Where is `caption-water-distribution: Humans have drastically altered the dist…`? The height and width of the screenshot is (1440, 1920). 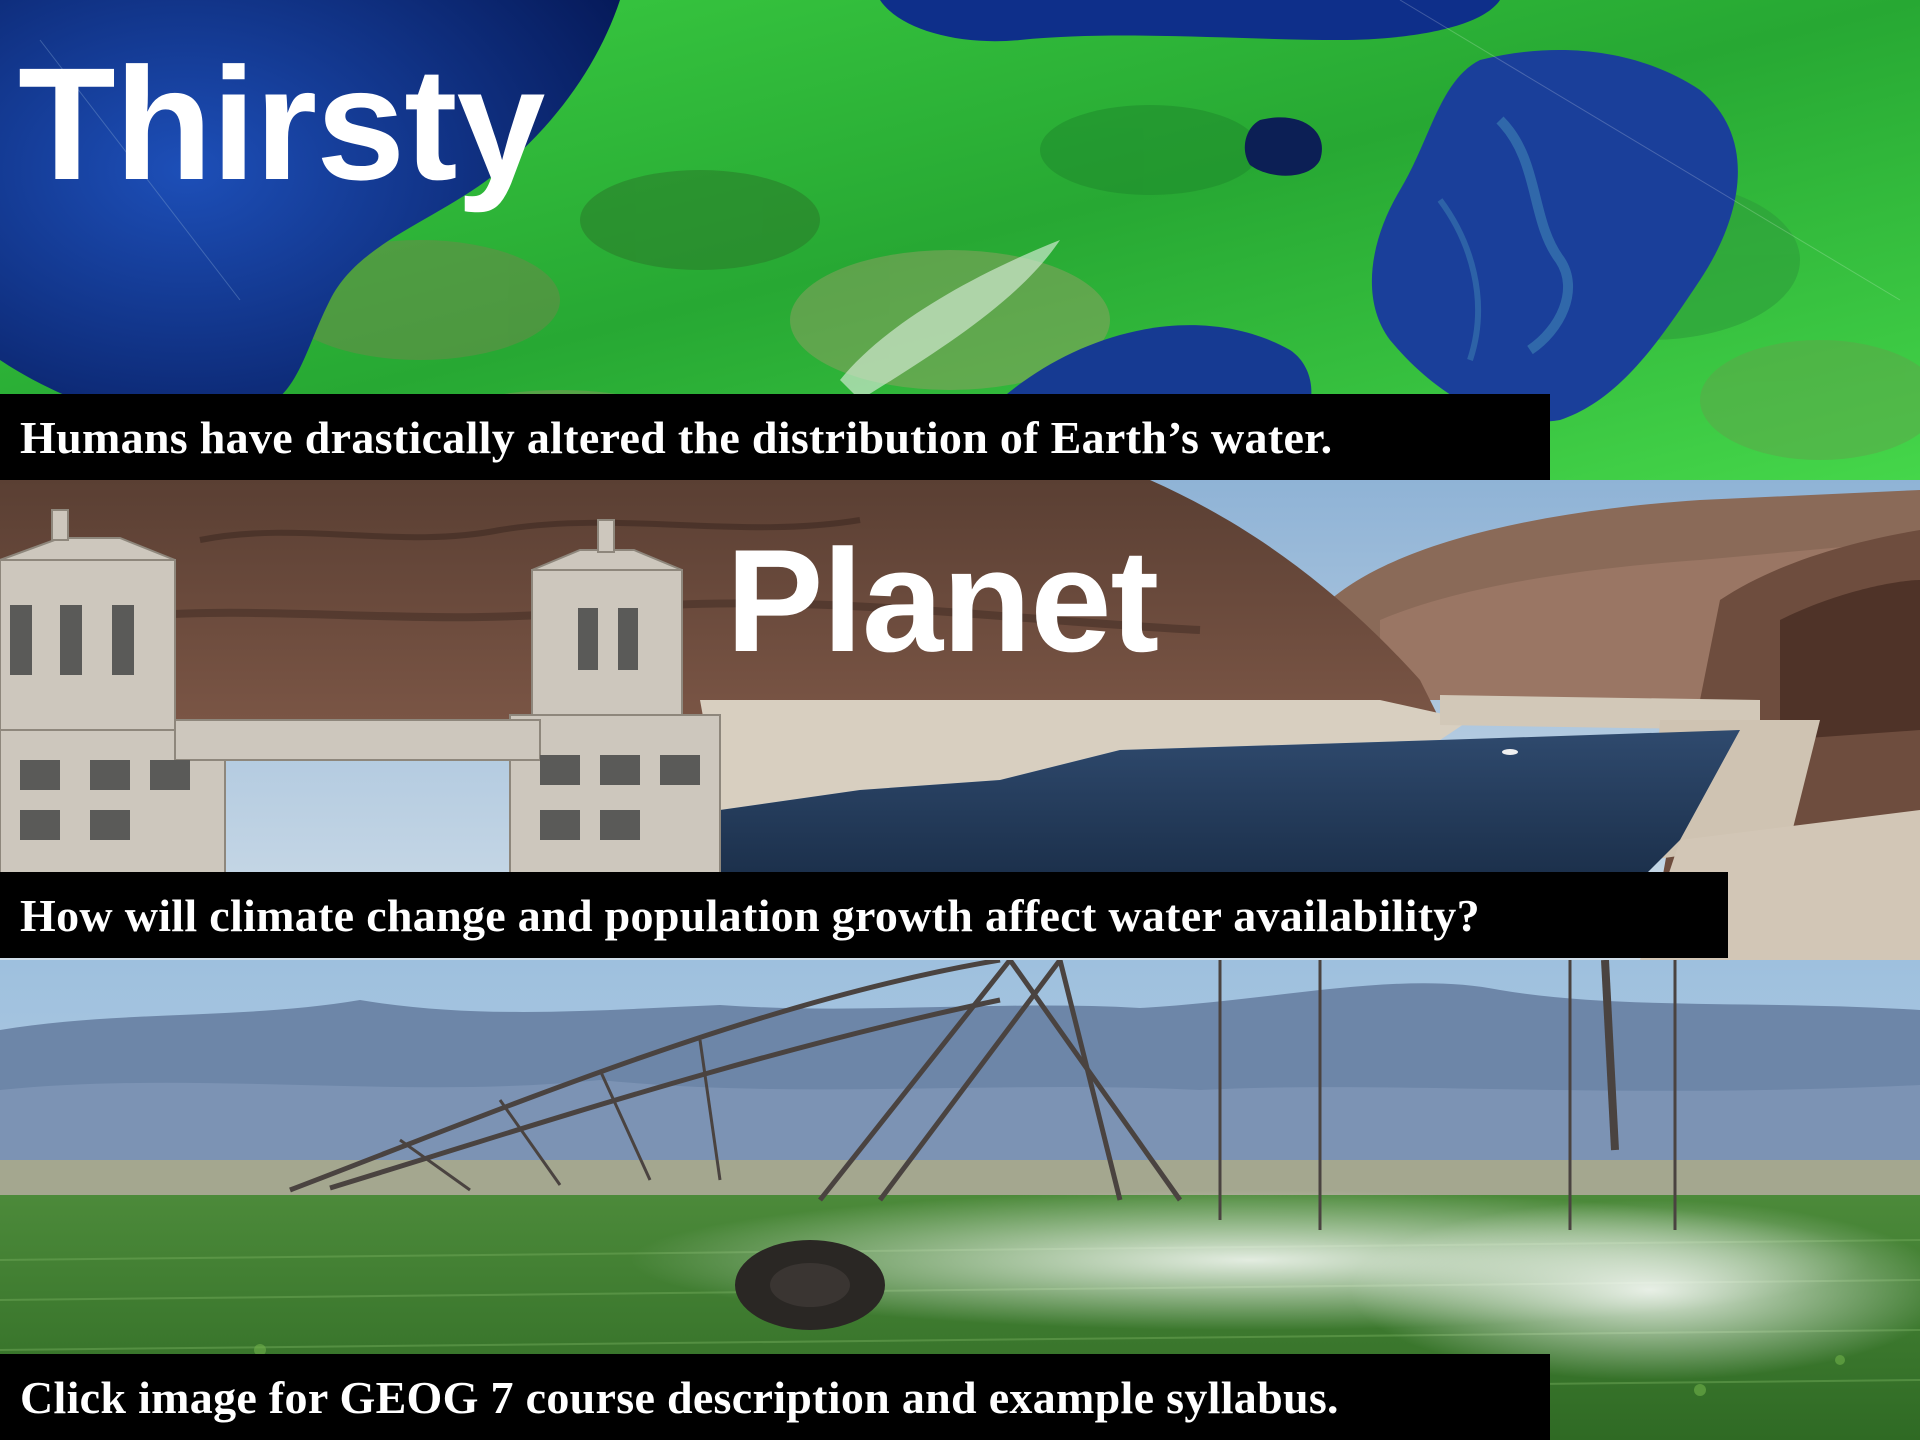 caption-water-distribution: Humans have drastically altered the dist… is located at coordinates (676, 437).